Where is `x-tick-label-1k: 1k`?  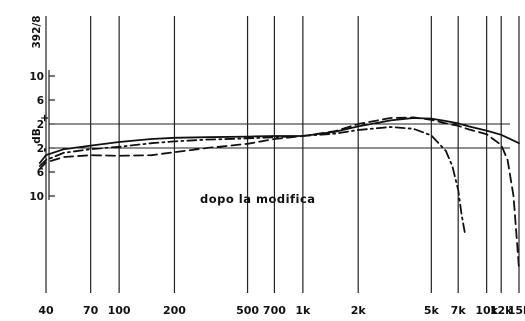
x-tick-label-1k: 1k is located at coordinates (303, 310).